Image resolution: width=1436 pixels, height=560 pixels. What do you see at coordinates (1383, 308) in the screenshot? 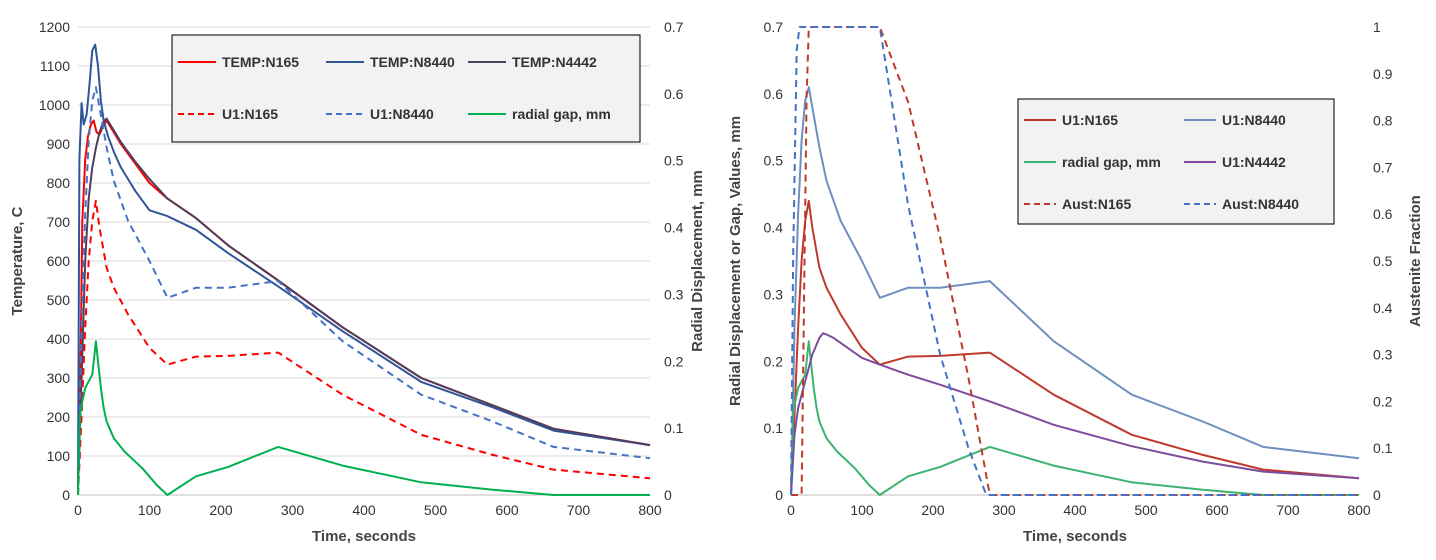
I see `chart2-y2-tick-label: 0.4` at bounding box center [1383, 308].